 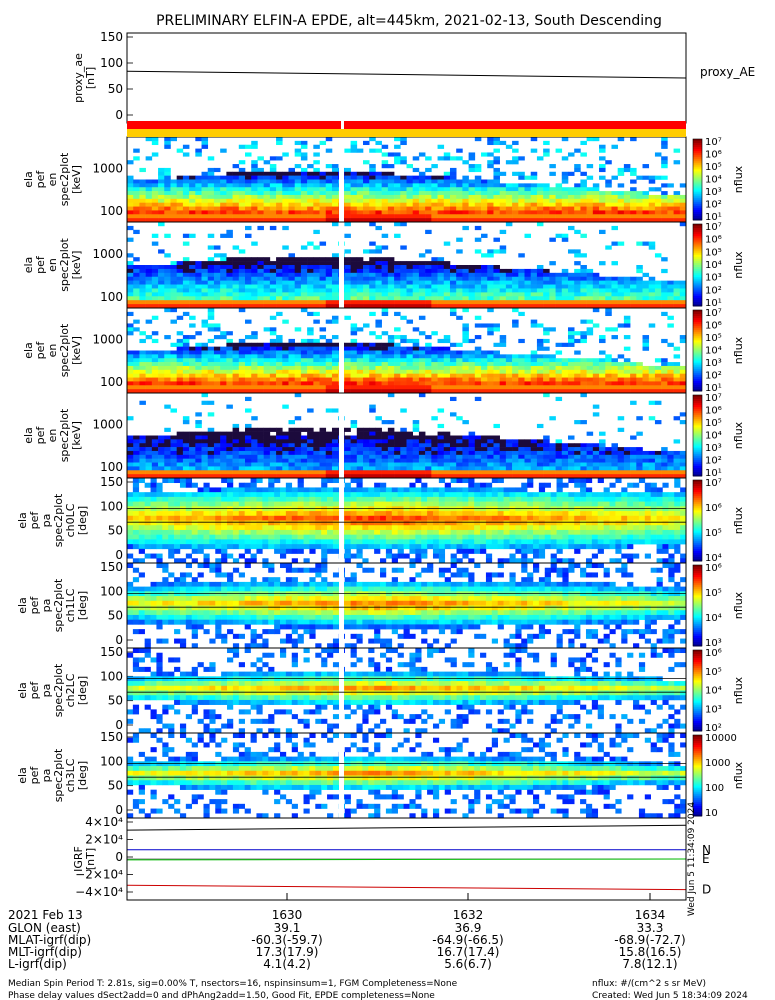 I want to click on ylabel-en-pa-3: ela pef en spec2plot [keV], so click(x=52, y=350).